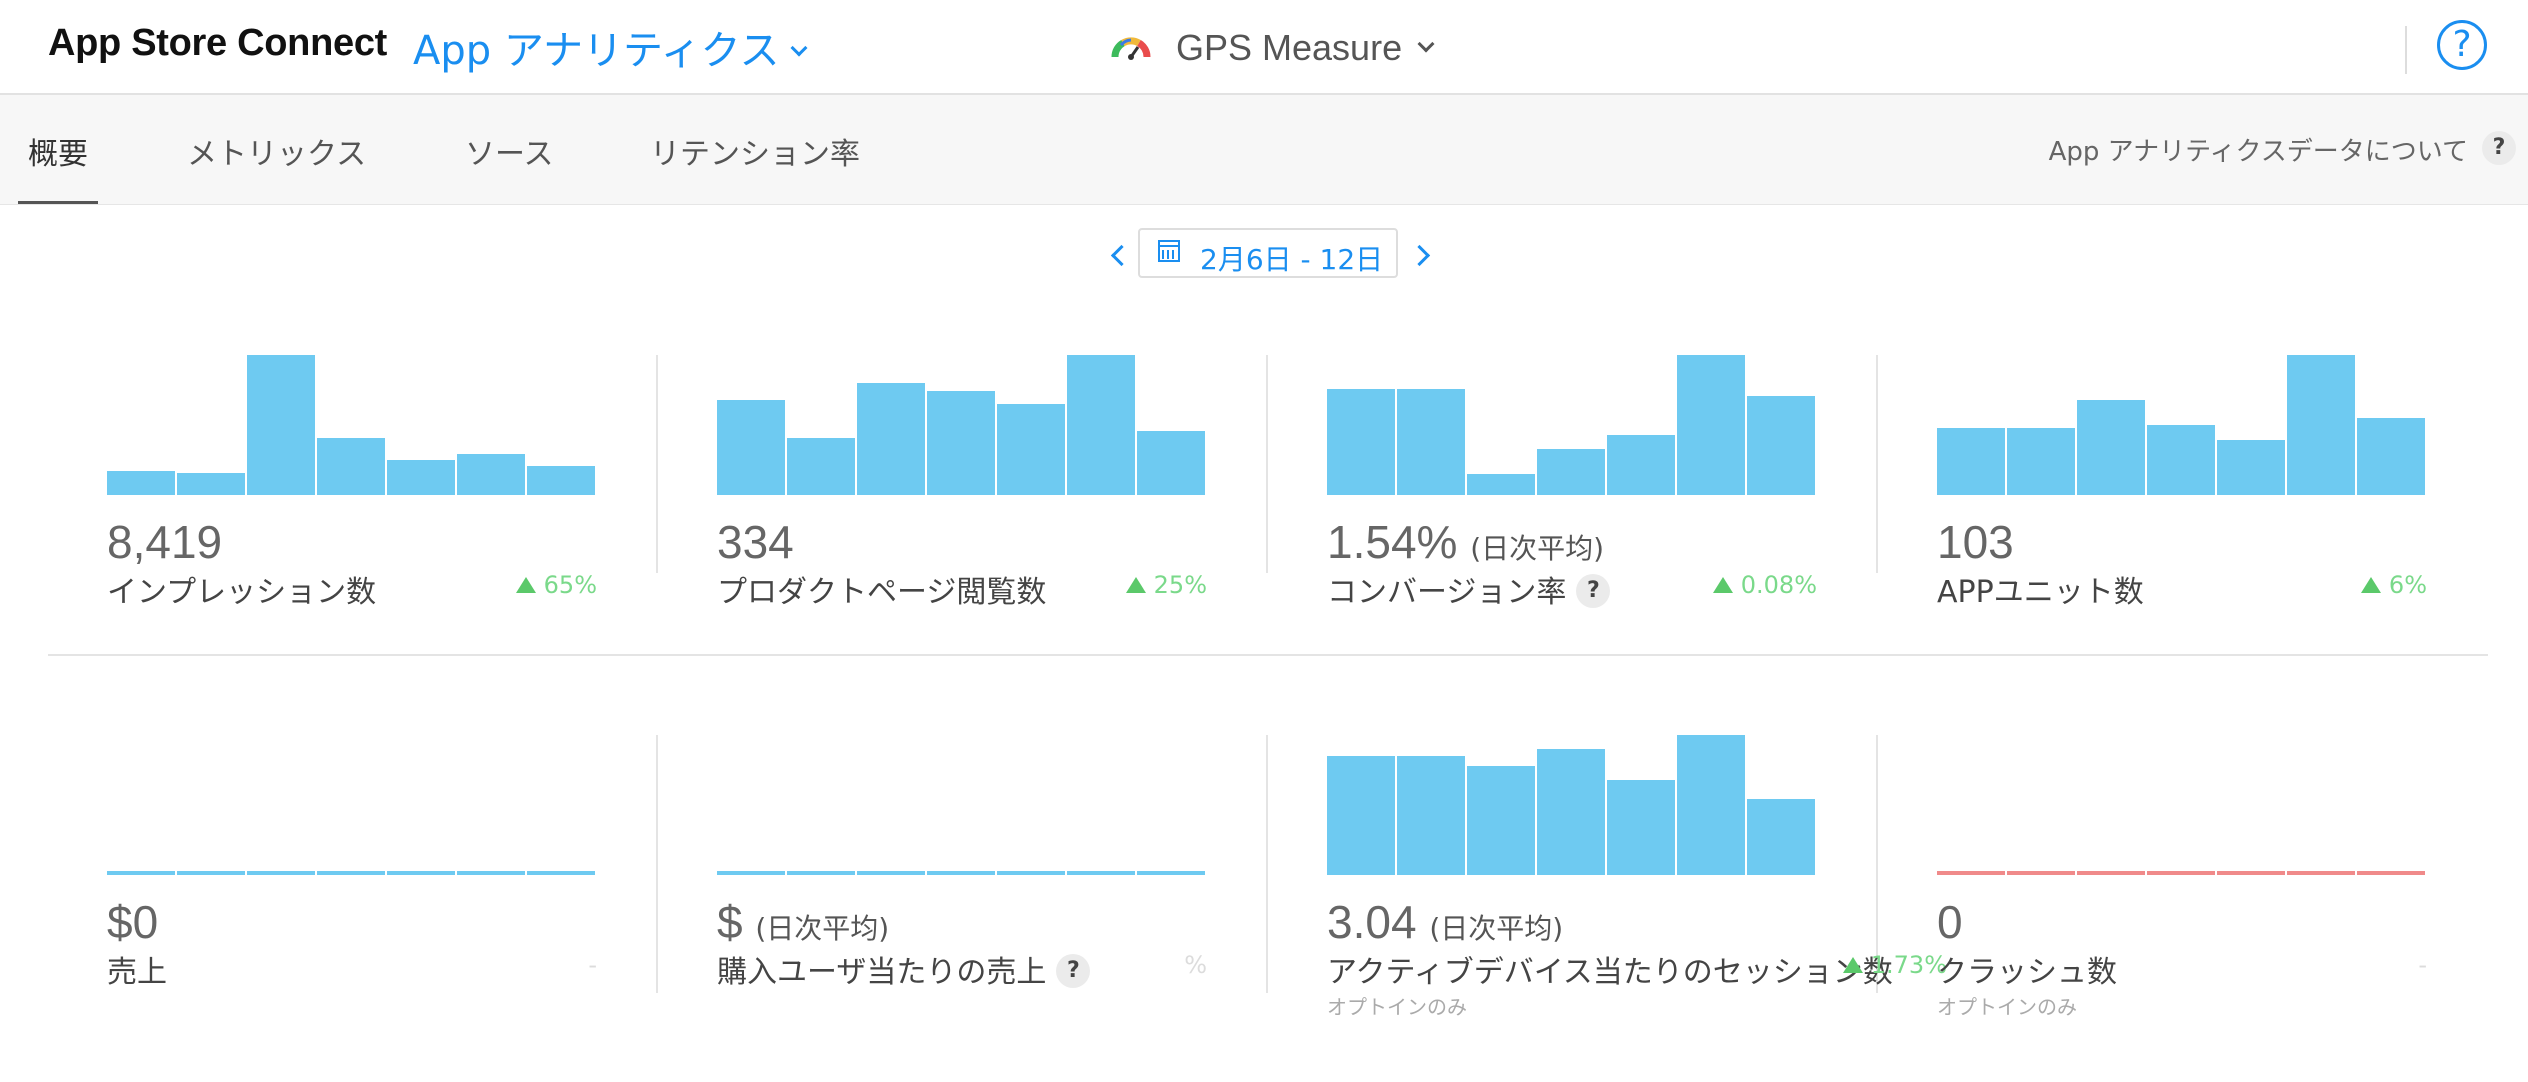 Image resolution: width=2528 pixels, height=1082 pixels. What do you see at coordinates (509, 154) in the screenshot?
I see `tab-sources: ソース` at bounding box center [509, 154].